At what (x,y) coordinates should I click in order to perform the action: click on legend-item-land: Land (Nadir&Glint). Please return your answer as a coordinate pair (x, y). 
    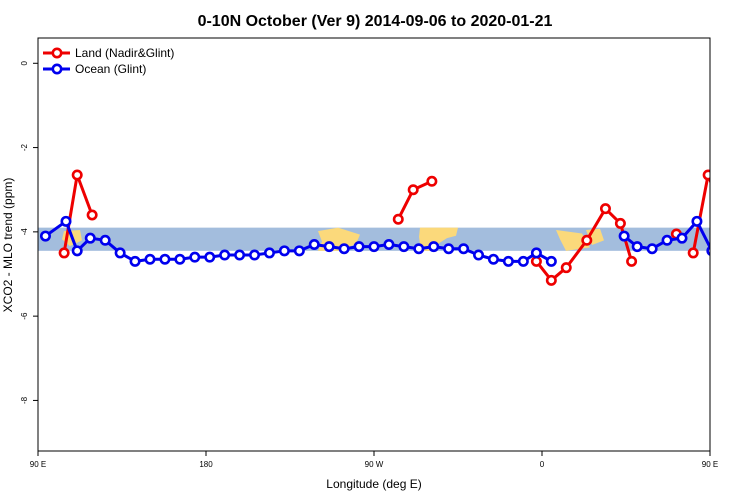
    Looking at the image, I should click on (108, 53).